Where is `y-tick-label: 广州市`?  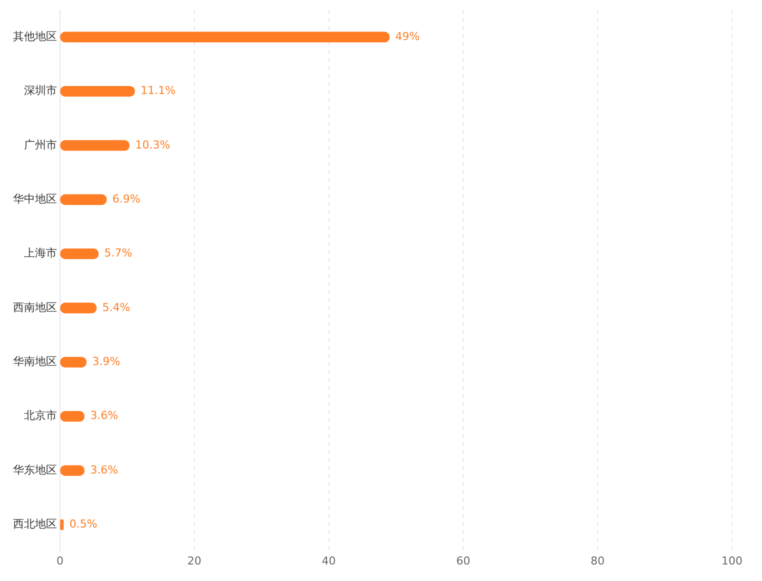 y-tick-label: 广州市 is located at coordinates (40, 145).